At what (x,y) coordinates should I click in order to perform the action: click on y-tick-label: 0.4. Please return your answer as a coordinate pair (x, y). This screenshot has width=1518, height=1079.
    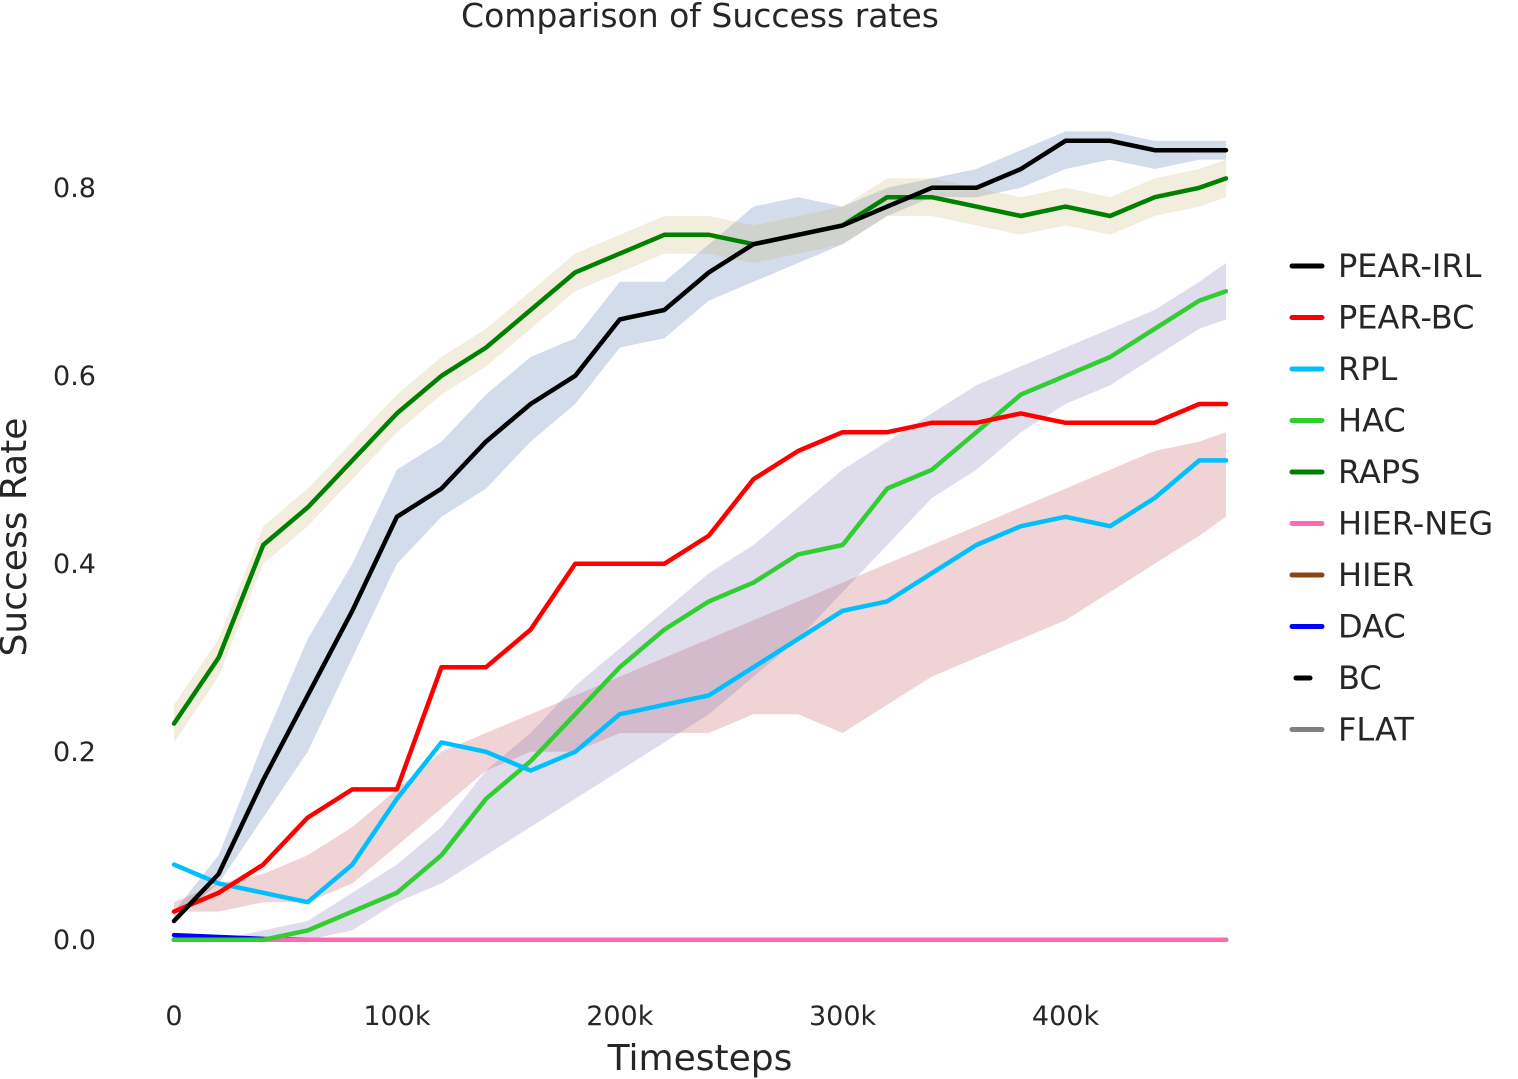
    Looking at the image, I should click on (74, 564).